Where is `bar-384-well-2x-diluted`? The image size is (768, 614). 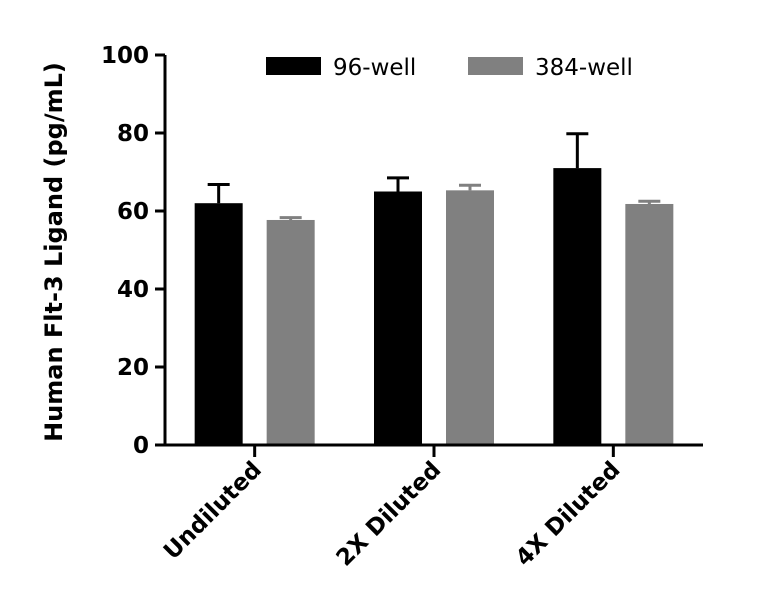
bar-384-well-2x-diluted is located at coordinates (470, 317).